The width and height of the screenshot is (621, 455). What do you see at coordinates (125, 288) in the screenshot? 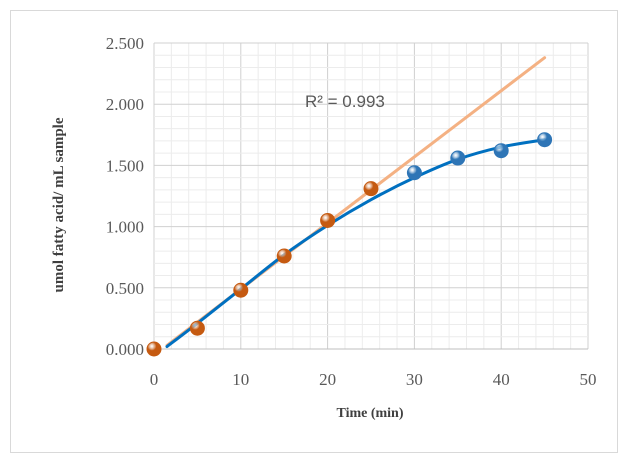
I see `y-tick-label: 0.500` at bounding box center [125, 288].